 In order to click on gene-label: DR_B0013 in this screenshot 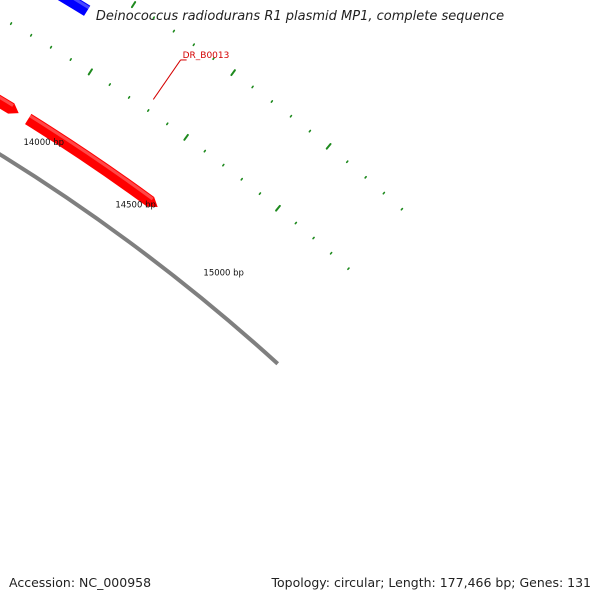, I will do `click(206, 56)`.